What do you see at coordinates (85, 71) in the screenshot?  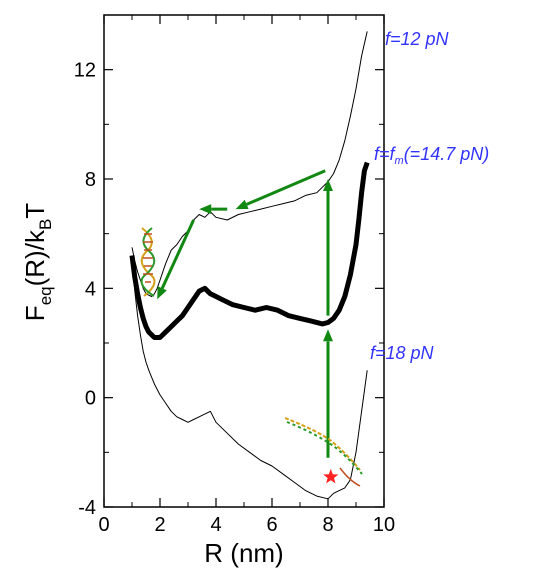 I see `y-tick-label-4: 12` at bounding box center [85, 71].